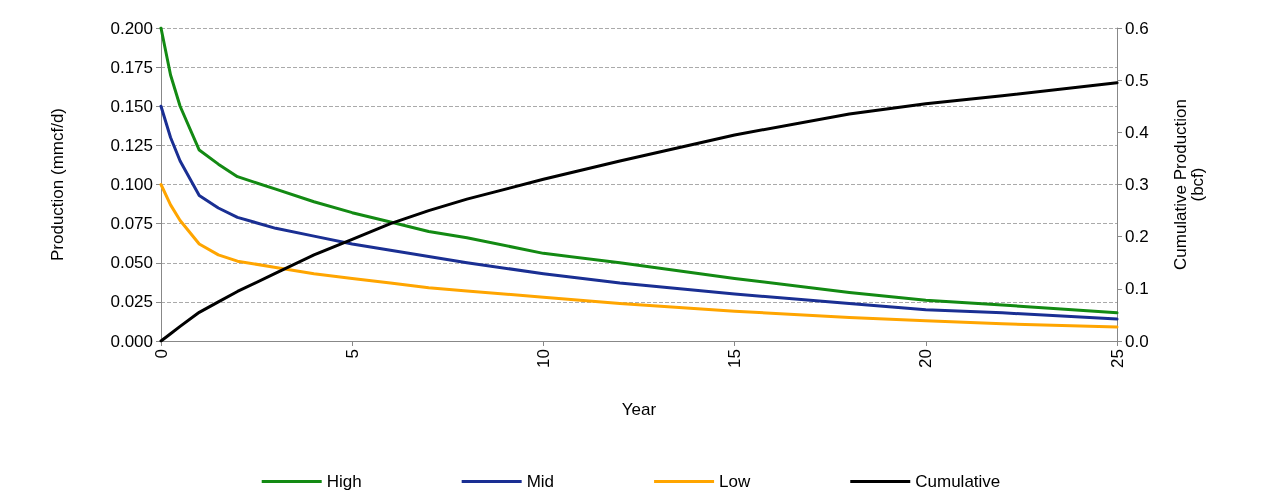  What do you see at coordinates (1137, 132) in the screenshot?
I see `y2-tick-label: 0.4` at bounding box center [1137, 132].